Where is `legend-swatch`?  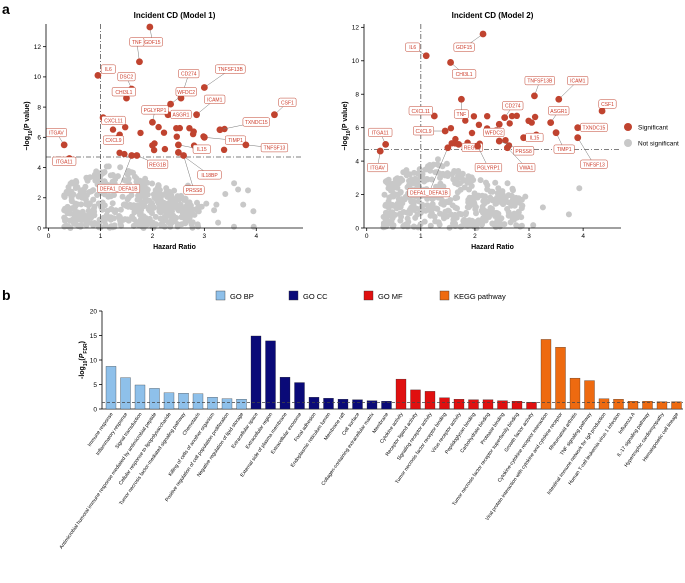 legend-swatch is located at coordinates (368, 295).